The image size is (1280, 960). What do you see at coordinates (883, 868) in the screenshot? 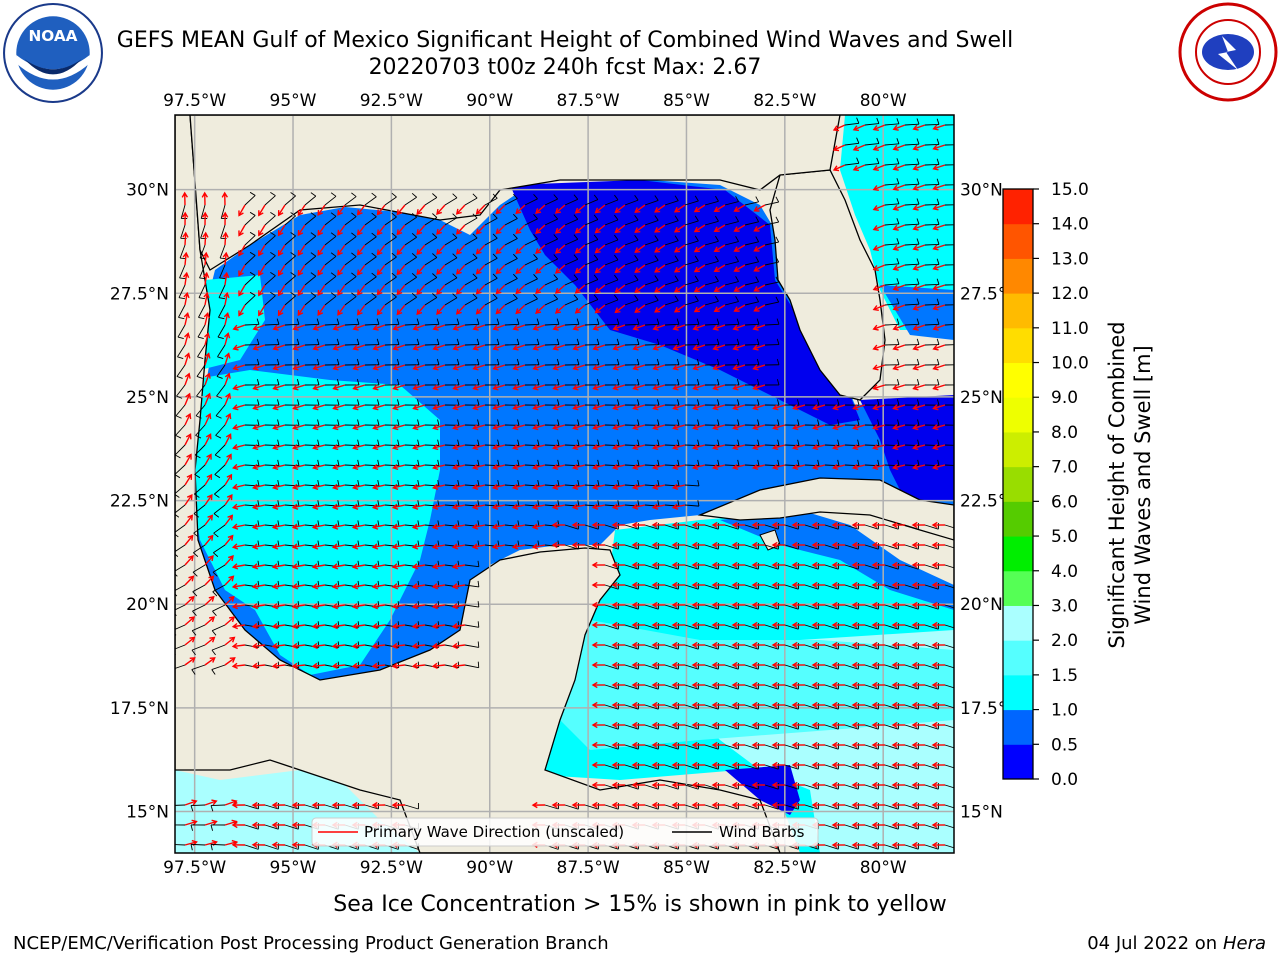
I see `lon-tick-label-bottom: 80°W` at bounding box center [883, 868].